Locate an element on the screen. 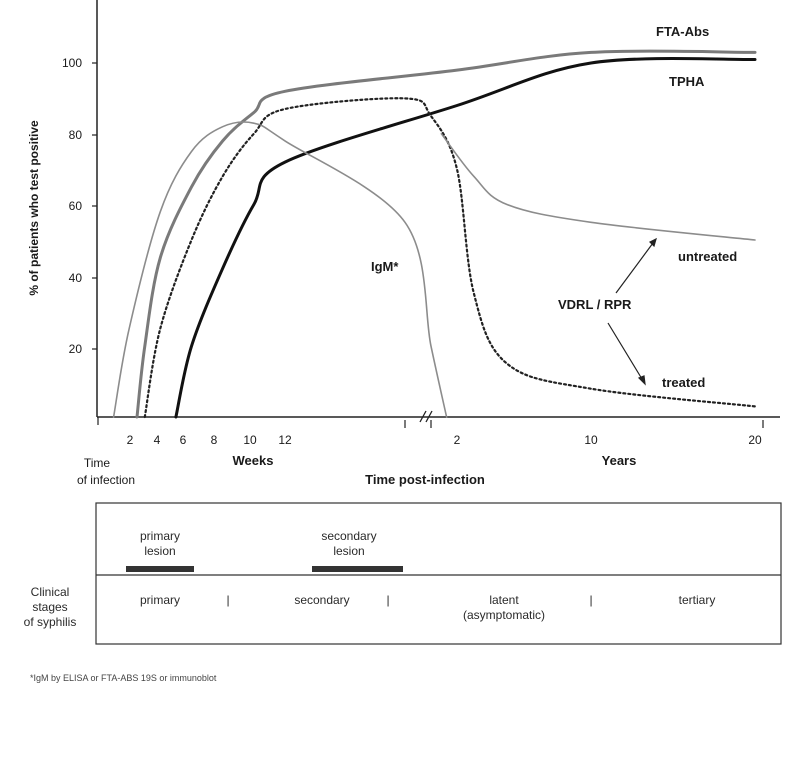  secondary-lesion-label: secondary is located at coordinates (348, 536).